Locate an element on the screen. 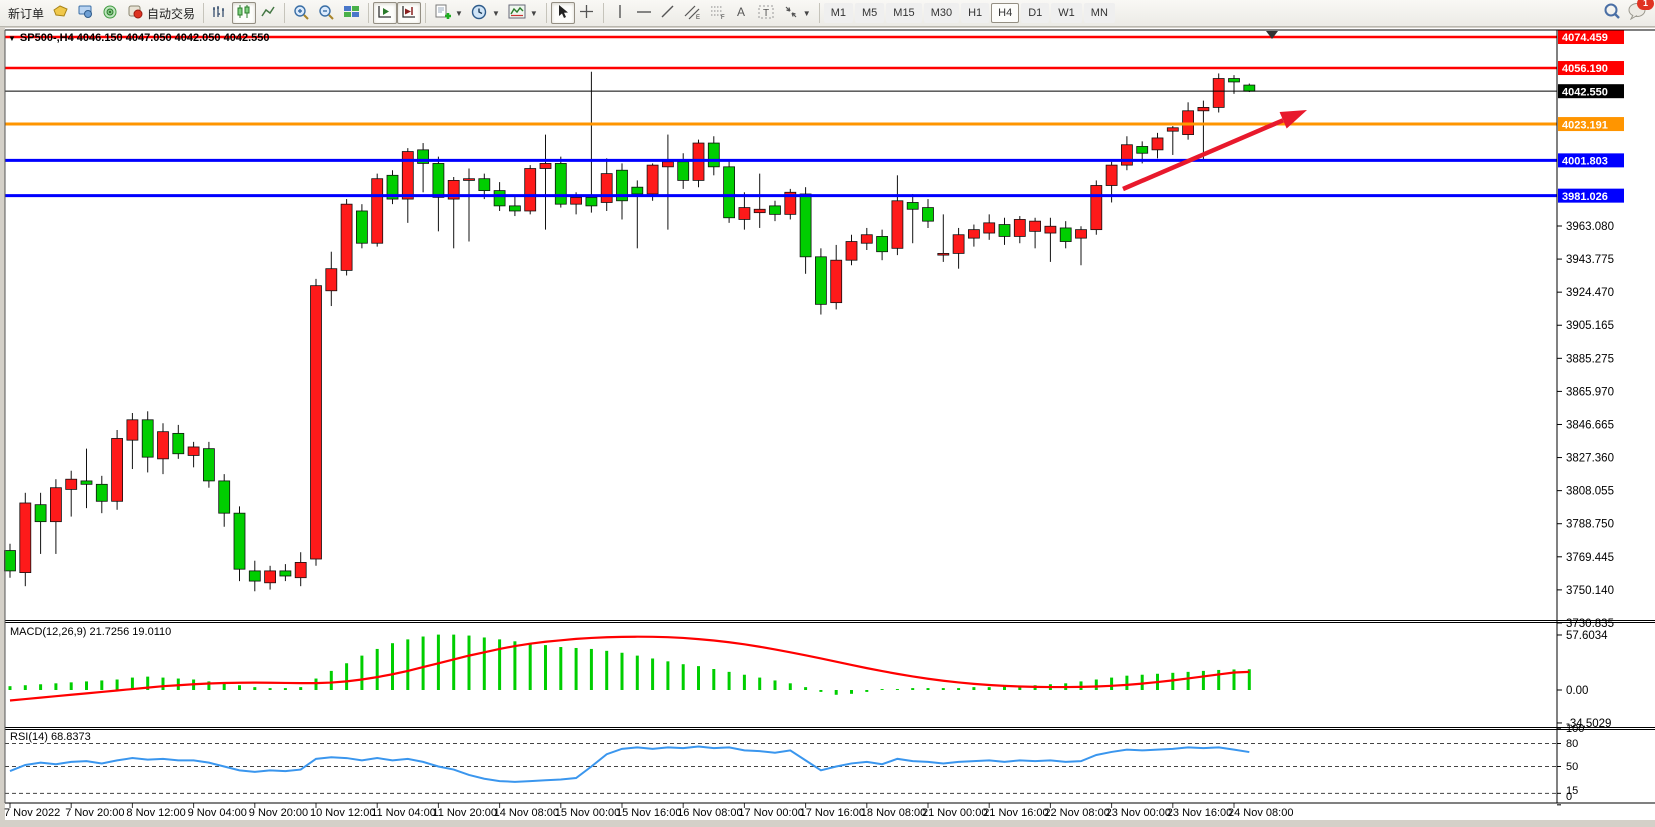 This screenshot has height=827, width=1655. timeframe-M1: M1 is located at coordinates (838, 13).